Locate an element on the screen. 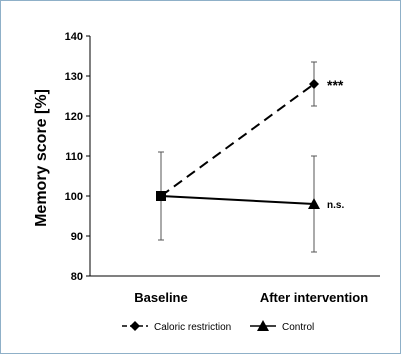 This screenshot has height=354, width=401. y-tick-label: 130 is located at coordinates (74, 77).